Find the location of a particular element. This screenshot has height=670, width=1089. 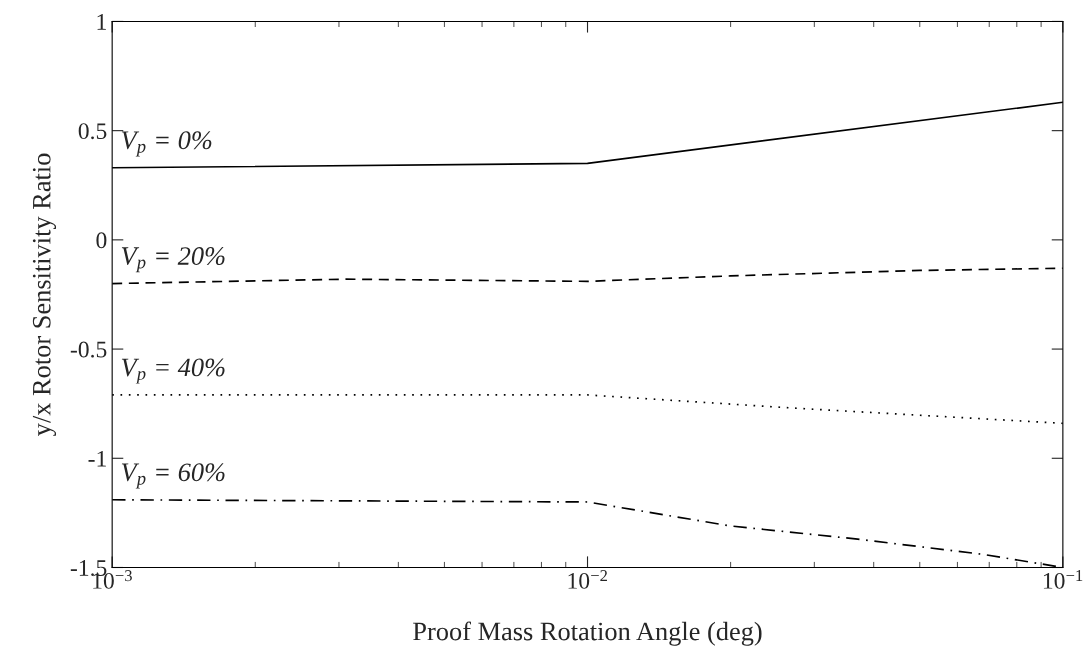

y-tick-label: 0 is located at coordinates (101, 240).